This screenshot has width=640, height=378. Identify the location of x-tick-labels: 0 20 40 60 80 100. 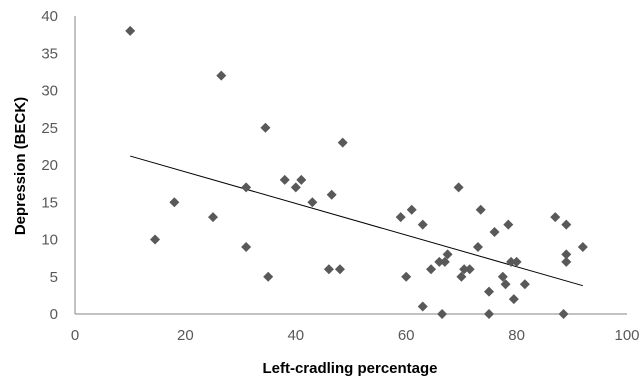
(355, 335).